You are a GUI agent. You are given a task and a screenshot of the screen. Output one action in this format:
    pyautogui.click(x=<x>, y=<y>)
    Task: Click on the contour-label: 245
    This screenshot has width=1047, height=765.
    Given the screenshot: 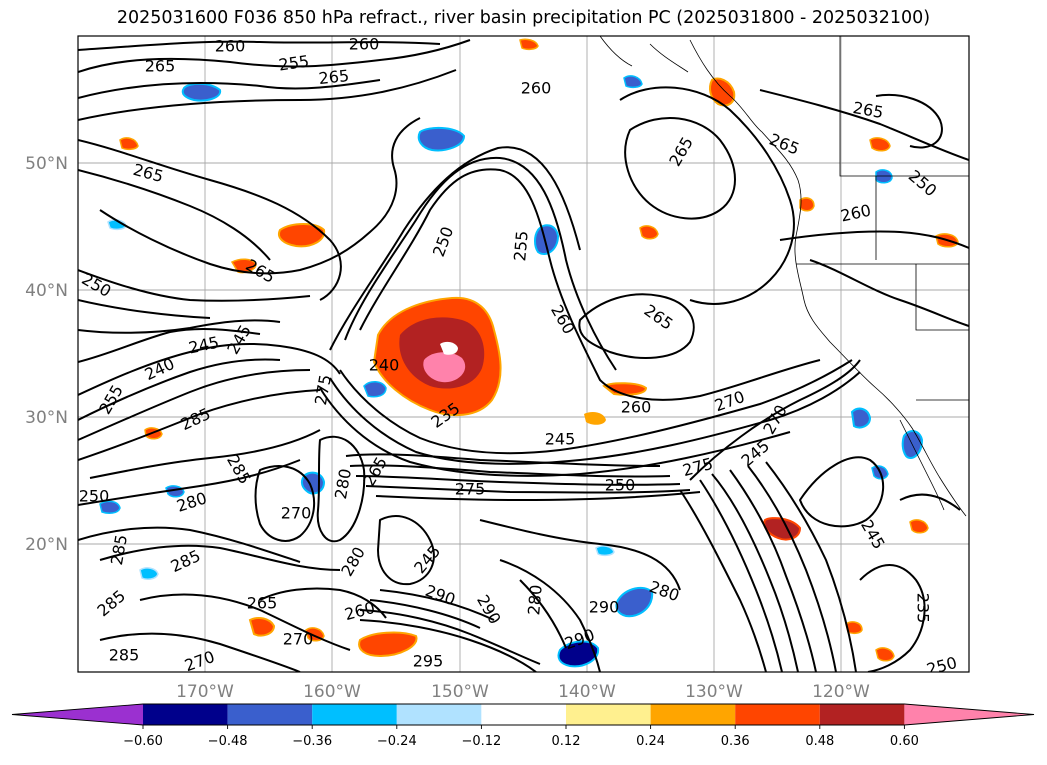 What is the action you would take?
    pyautogui.click(x=560, y=439)
    